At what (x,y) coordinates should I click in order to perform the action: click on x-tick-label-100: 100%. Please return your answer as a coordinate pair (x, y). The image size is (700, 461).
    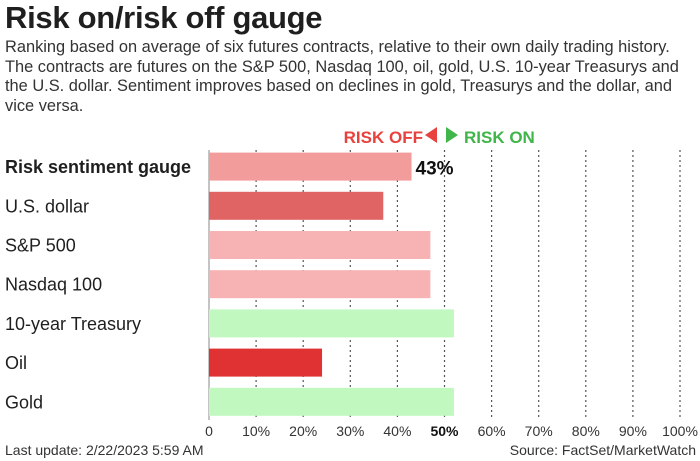
    Looking at the image, I should click on (680, 431).